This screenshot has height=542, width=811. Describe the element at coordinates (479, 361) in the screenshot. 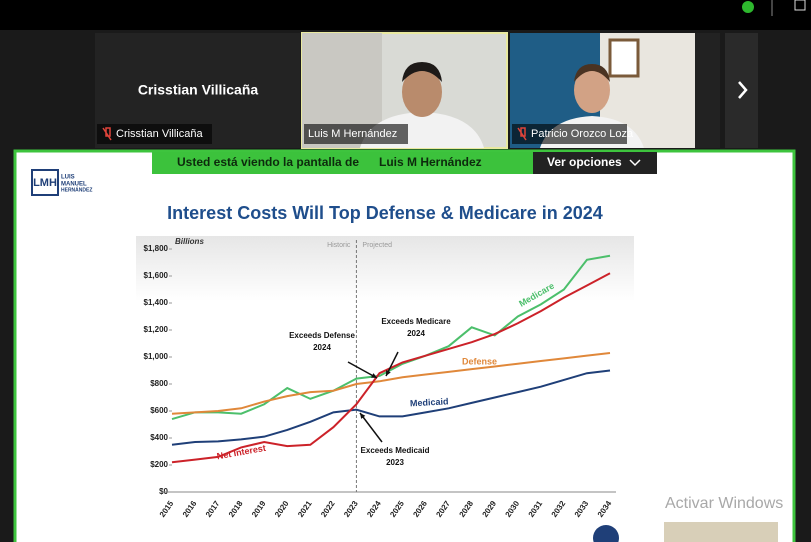

I see `series-label: Defense` at that location.